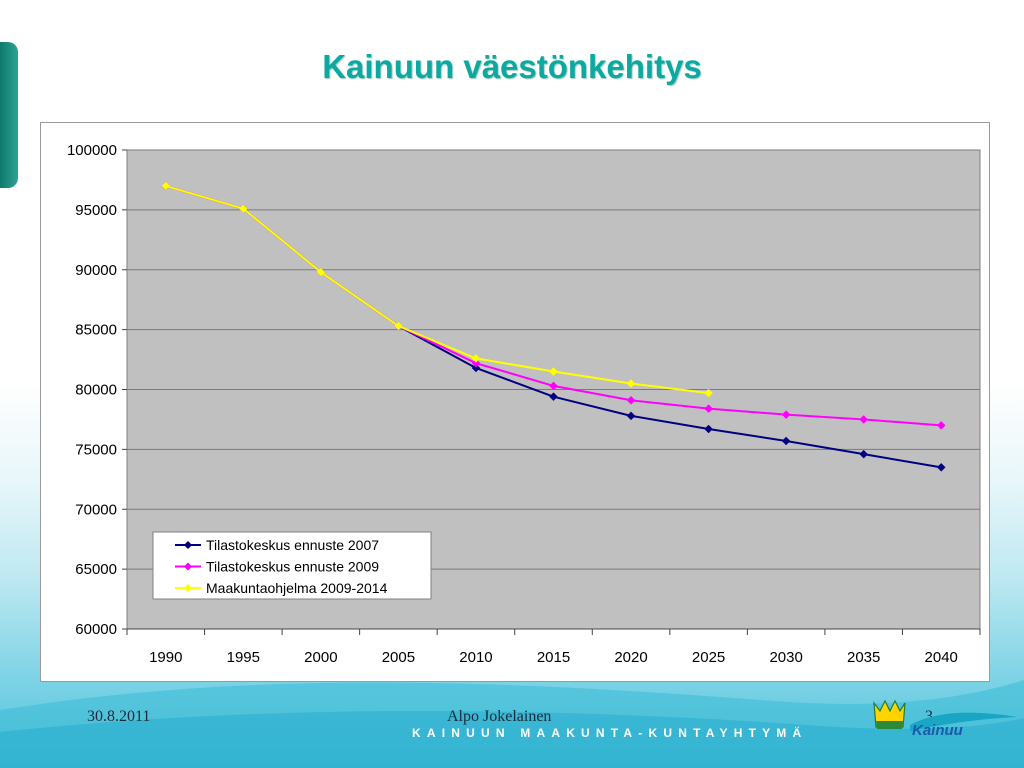 The width and height of the screenshot is (1024, 768). I want to click on y-tick-label: 70000, so click(96, 509).